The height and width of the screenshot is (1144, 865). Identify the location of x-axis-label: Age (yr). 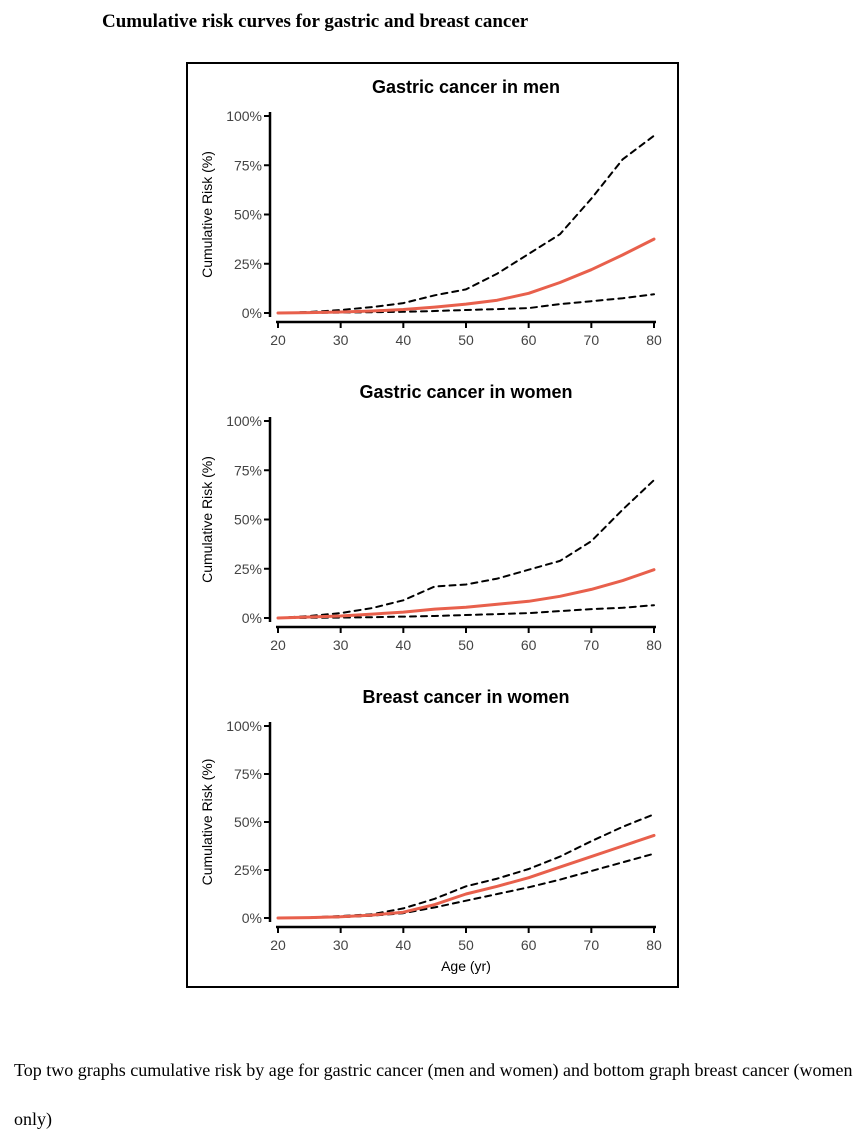
(466, 966).